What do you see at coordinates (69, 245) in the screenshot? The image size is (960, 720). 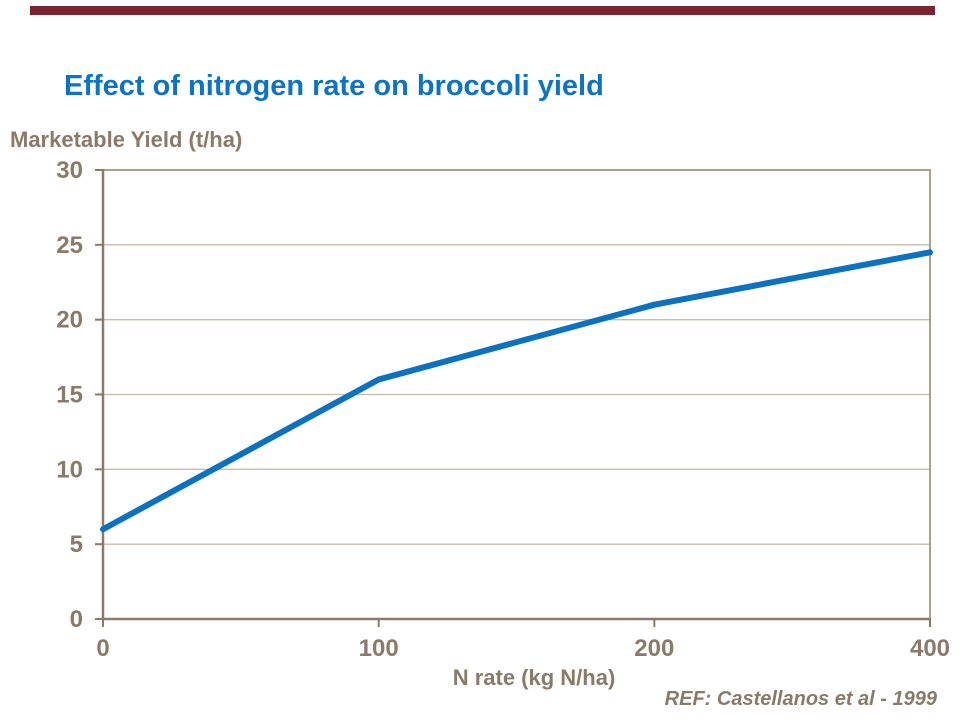 I see `y-tick-label: 25` at bounding box center [69, 245].